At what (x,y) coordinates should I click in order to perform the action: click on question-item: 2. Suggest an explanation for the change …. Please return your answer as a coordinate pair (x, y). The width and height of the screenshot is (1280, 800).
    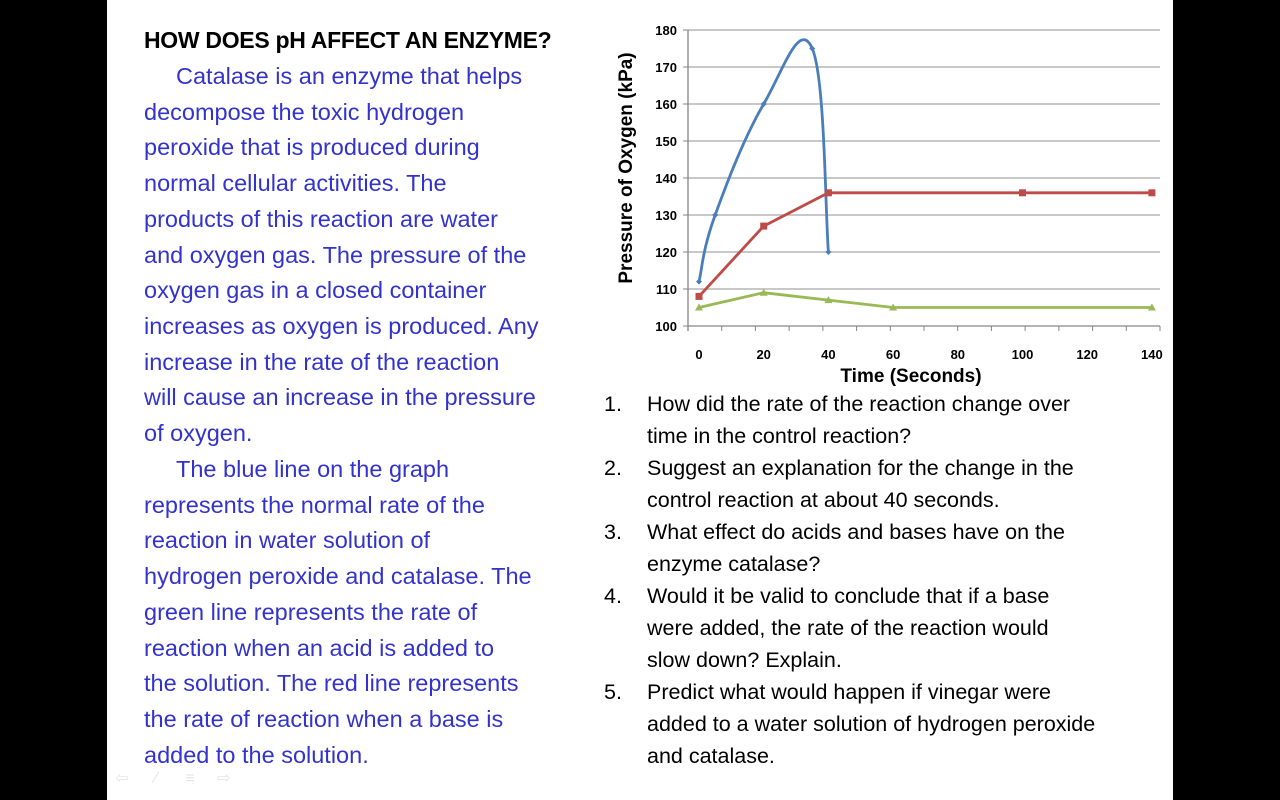
    Looking at the image, I should click on (886, 484).